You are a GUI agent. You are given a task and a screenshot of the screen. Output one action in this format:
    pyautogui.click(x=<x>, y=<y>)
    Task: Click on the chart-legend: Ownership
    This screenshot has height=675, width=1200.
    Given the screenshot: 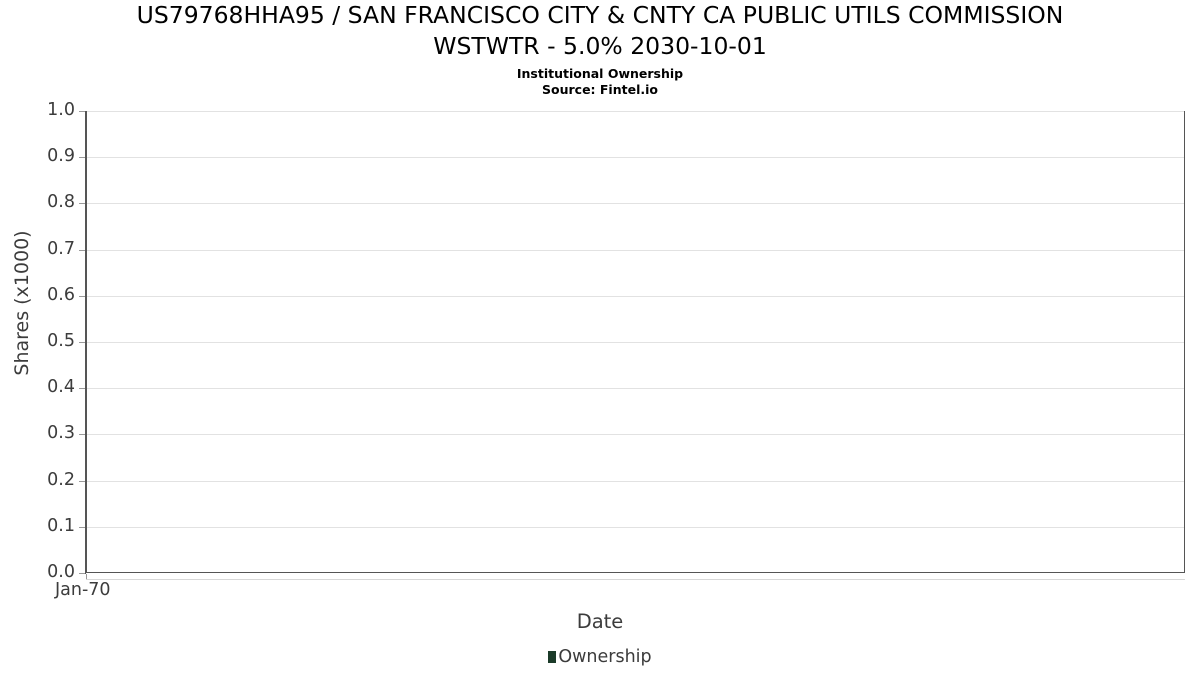 What is the action you would take?
    pyautogui.click(x=600, y=657)
    